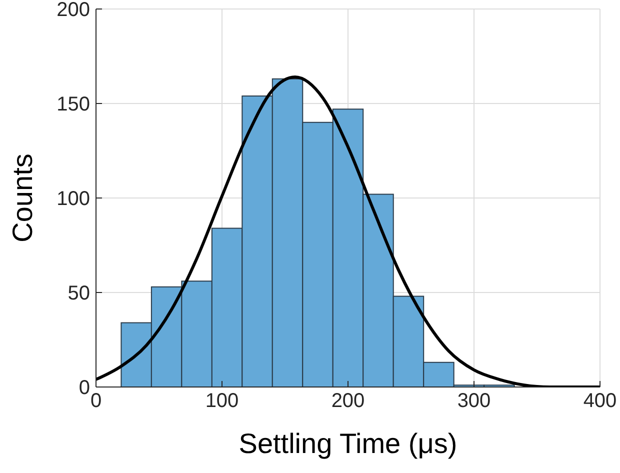 The width and height of the screenshot is (620, 473). What do you see at coordinates (22, 198) in the screenshot?
I see `y-axis-title: Counts` at bounding box center [22, 198].